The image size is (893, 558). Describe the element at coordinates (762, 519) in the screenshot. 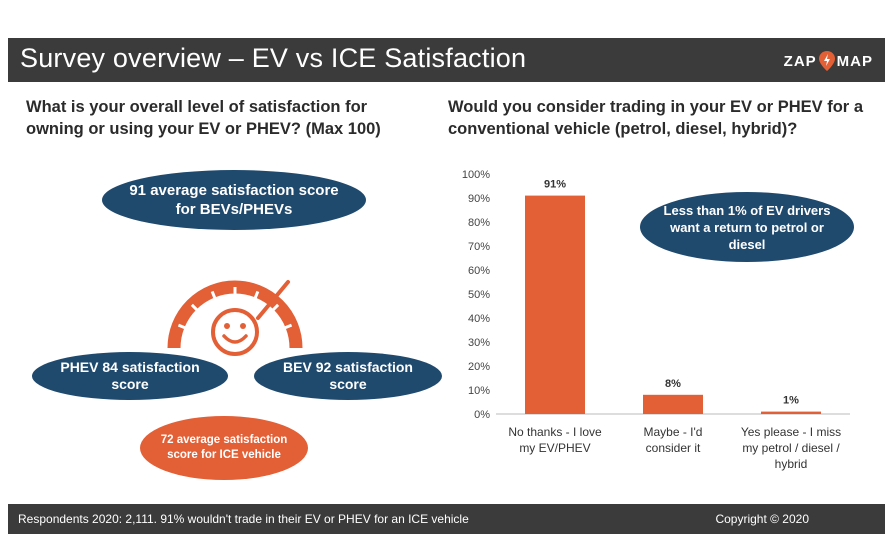

I see `footer-copyright: Copyright © 2020` at that location.